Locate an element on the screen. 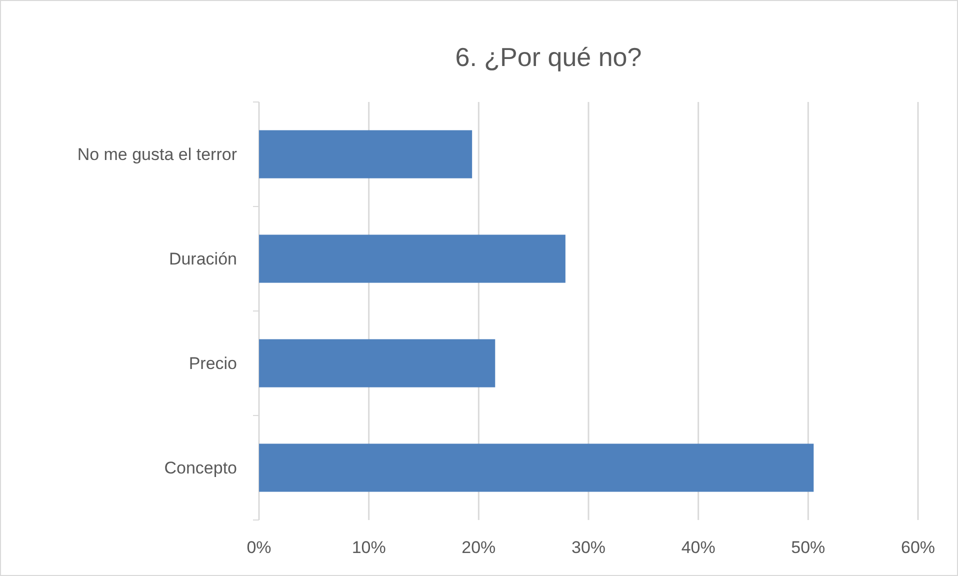 The height and width of the screenshot is (576, 958). x-tick-label: 30% is located at coordinates (588, 547).